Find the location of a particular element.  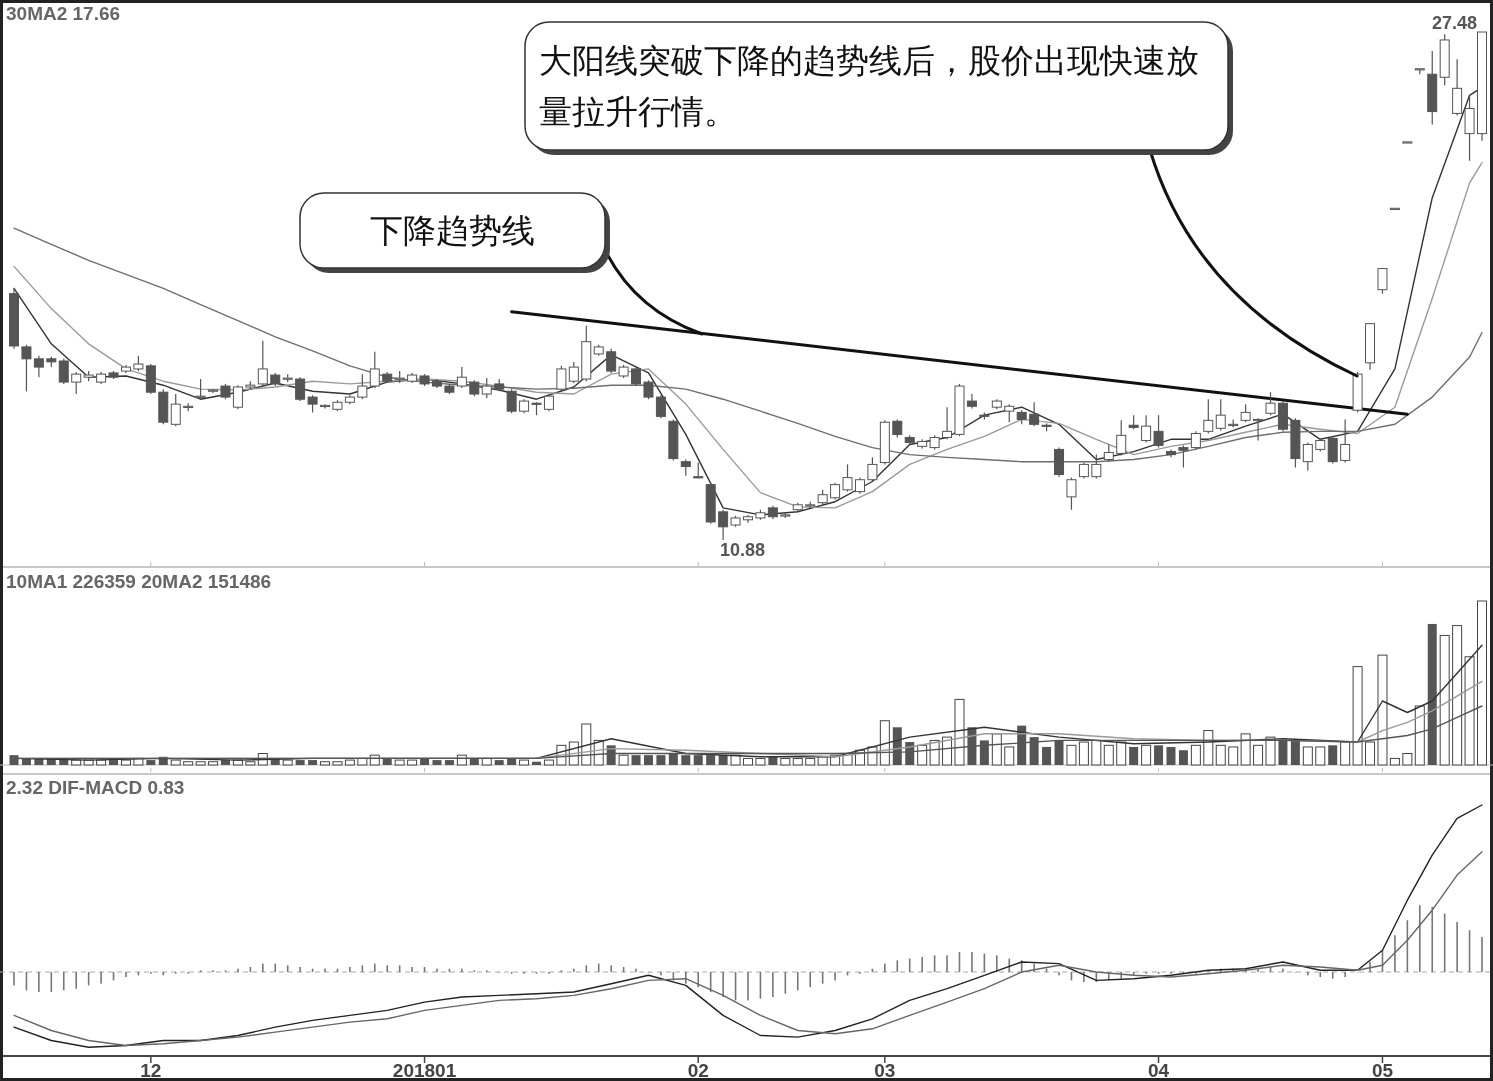

chart-title: 30MA2 17.66 is located at coordinates (63, 13).